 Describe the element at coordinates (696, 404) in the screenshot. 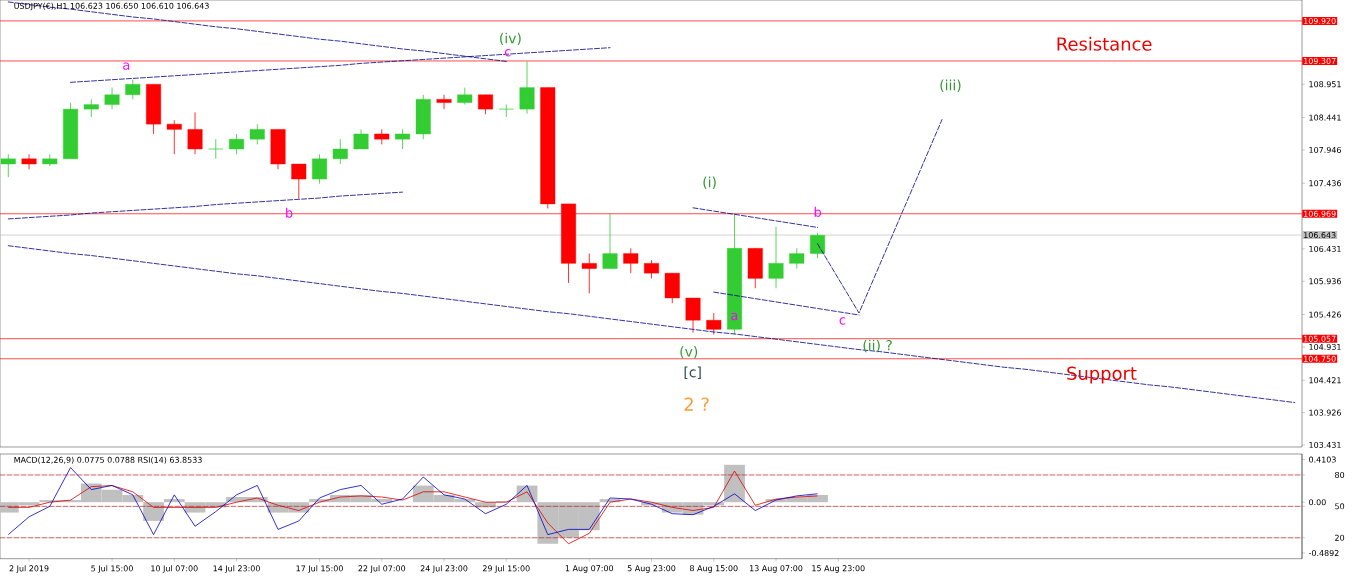

I see `annotation: 2 ?` at that location.